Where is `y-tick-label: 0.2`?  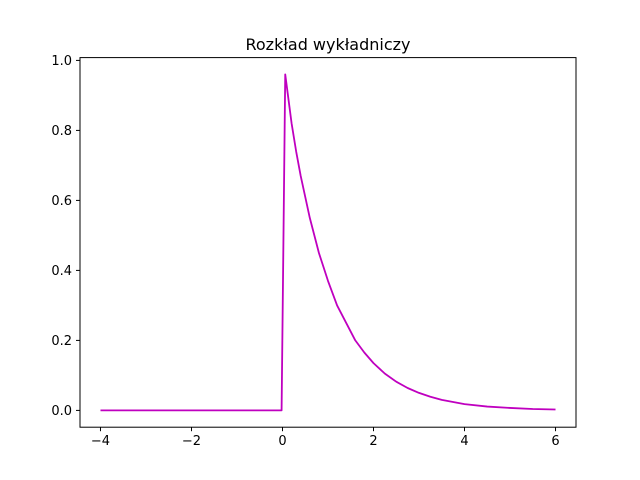
y-tick-label: 0.2 is located at coordinates (61, 341).